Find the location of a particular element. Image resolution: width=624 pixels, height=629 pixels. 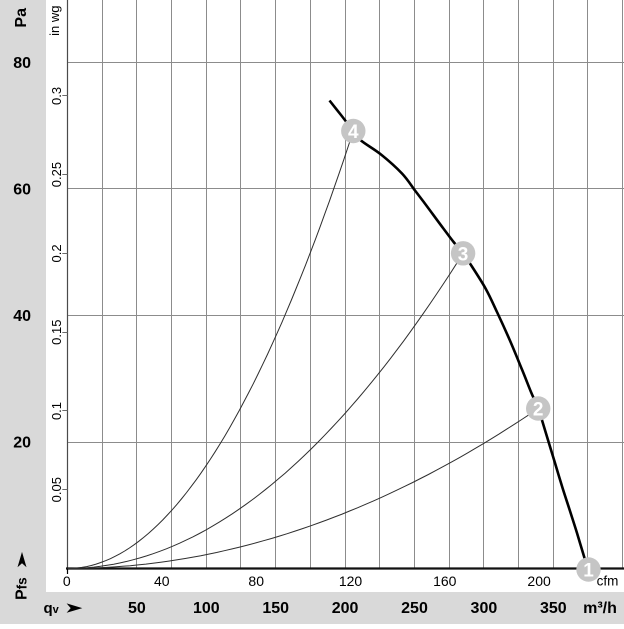

svg-text: 60 is located at coordinates (22, 189).